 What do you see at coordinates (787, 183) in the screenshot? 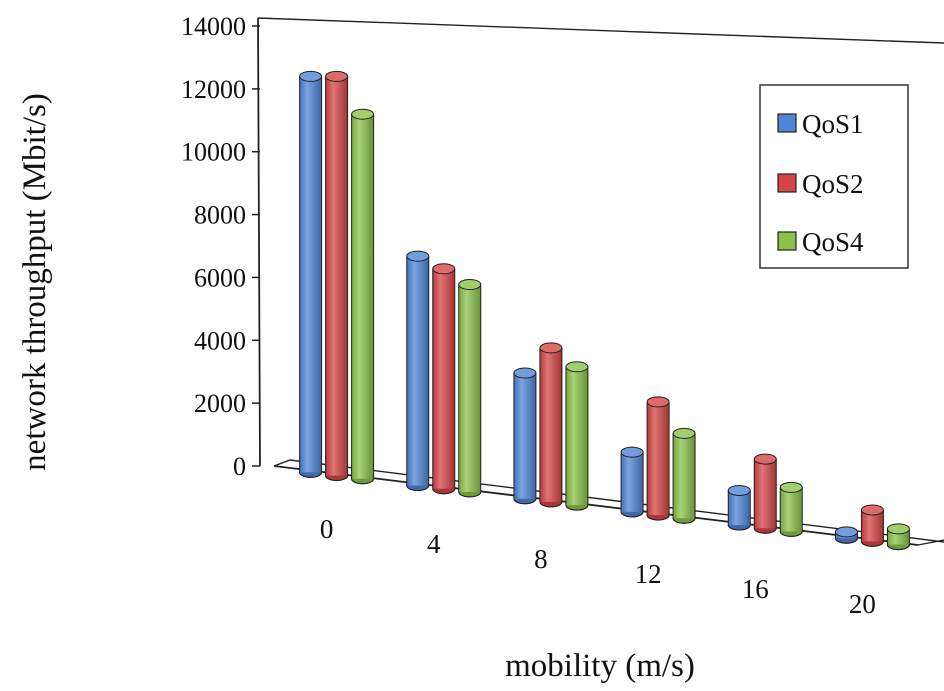
I see `legend-swatch-qos2` at bounding box center [787, 183].